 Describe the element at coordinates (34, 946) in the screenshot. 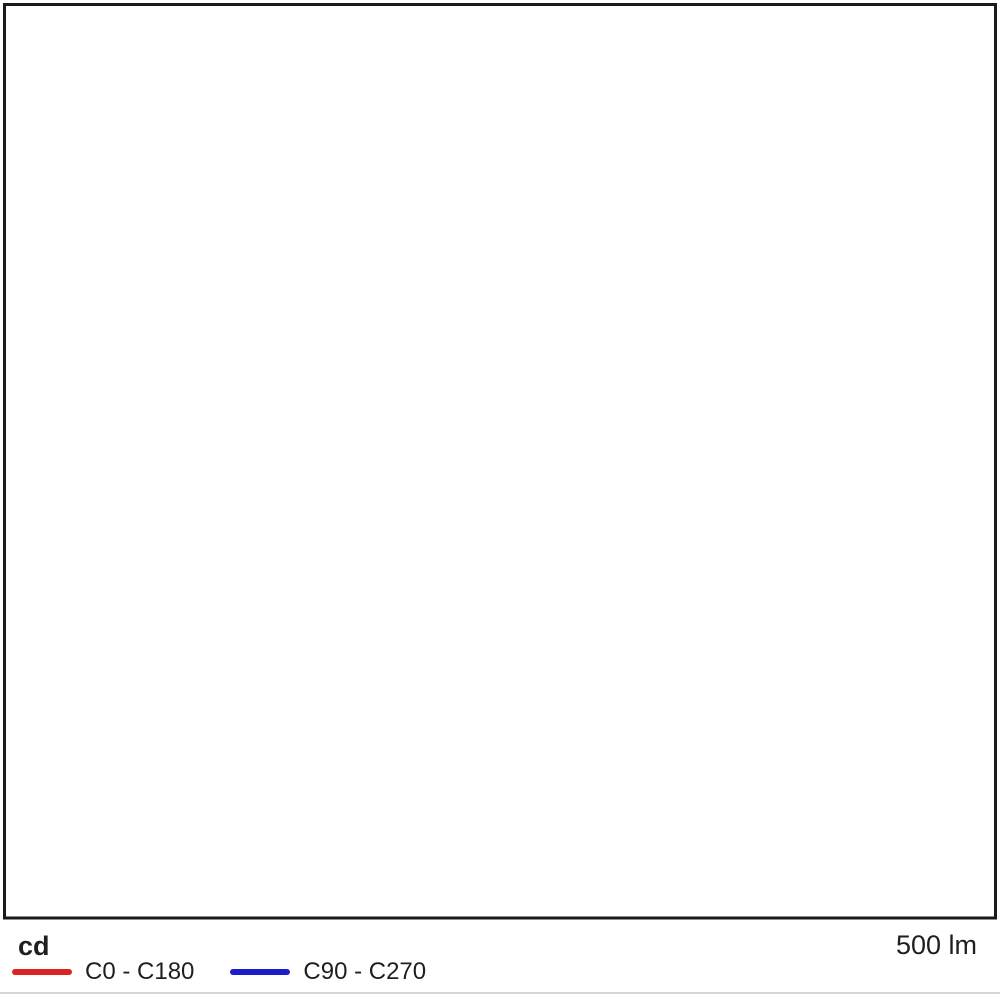

I see `radial-unit-label: cd` at that location.